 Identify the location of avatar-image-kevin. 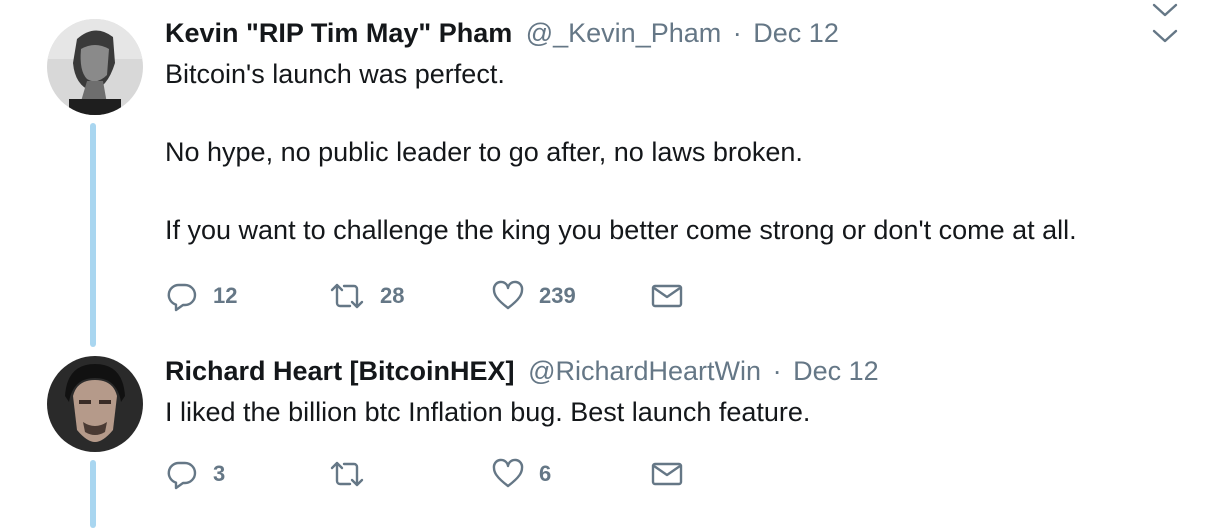
(95, 67).